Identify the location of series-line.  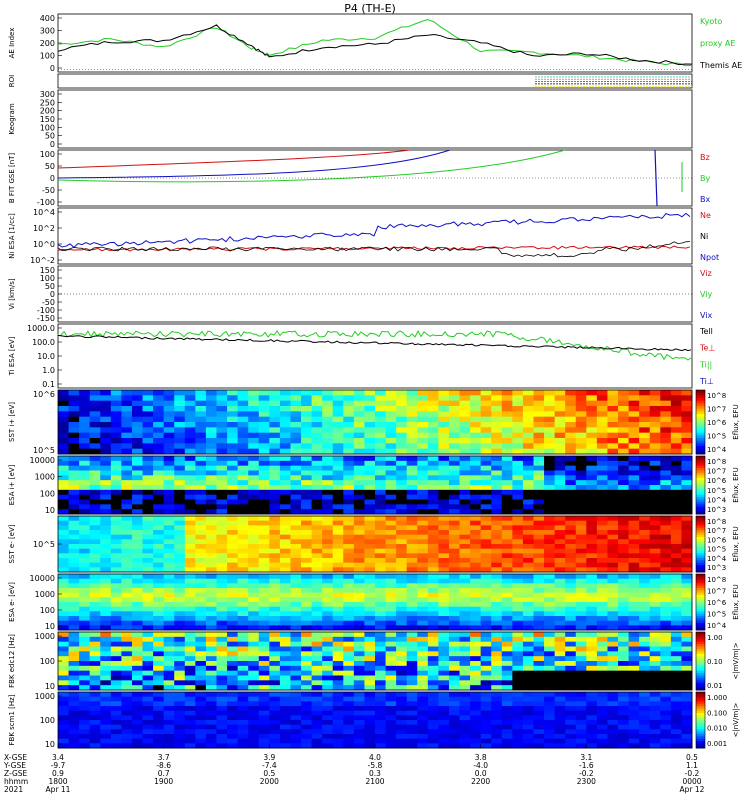
(375, 45).